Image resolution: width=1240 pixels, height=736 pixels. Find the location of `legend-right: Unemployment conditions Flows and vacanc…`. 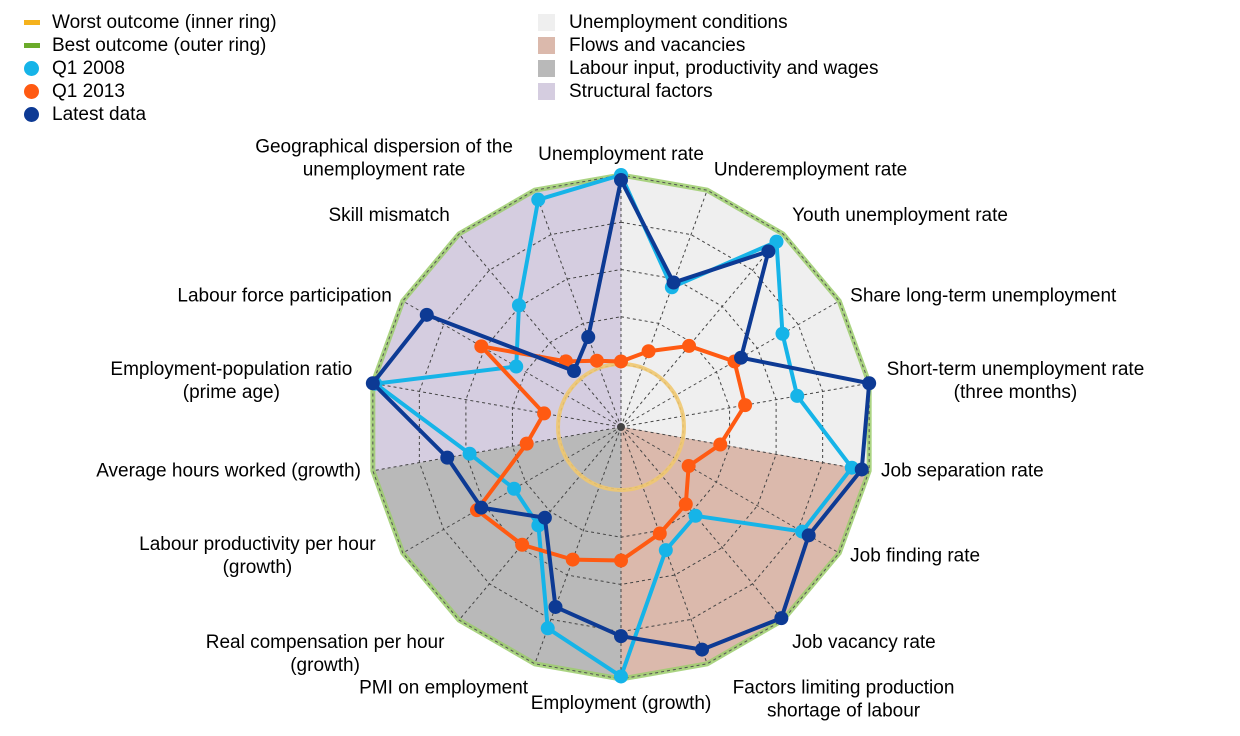

legend-right: Unemployment conditions Flows and vacanc… is located at coordinates (704, 57).